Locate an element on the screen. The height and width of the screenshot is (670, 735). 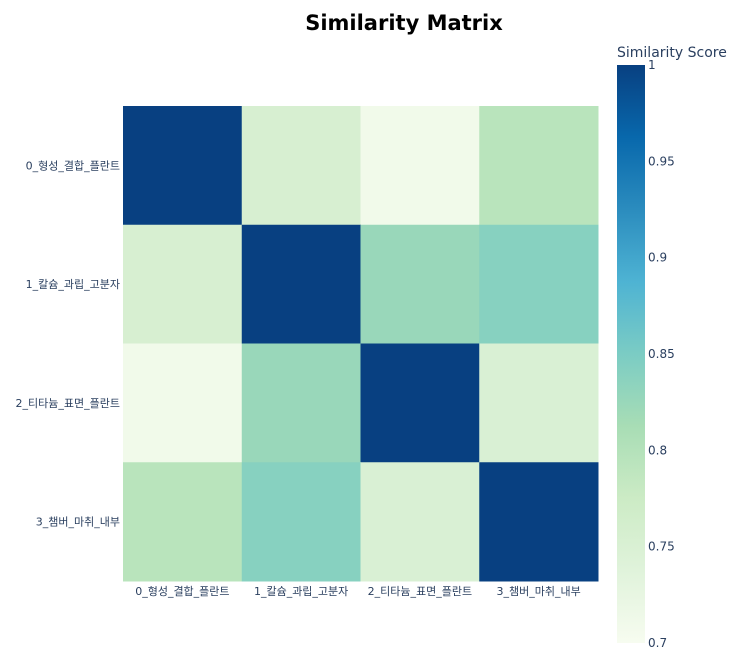
colorbar-gradient is located at coordinates (631, 354).